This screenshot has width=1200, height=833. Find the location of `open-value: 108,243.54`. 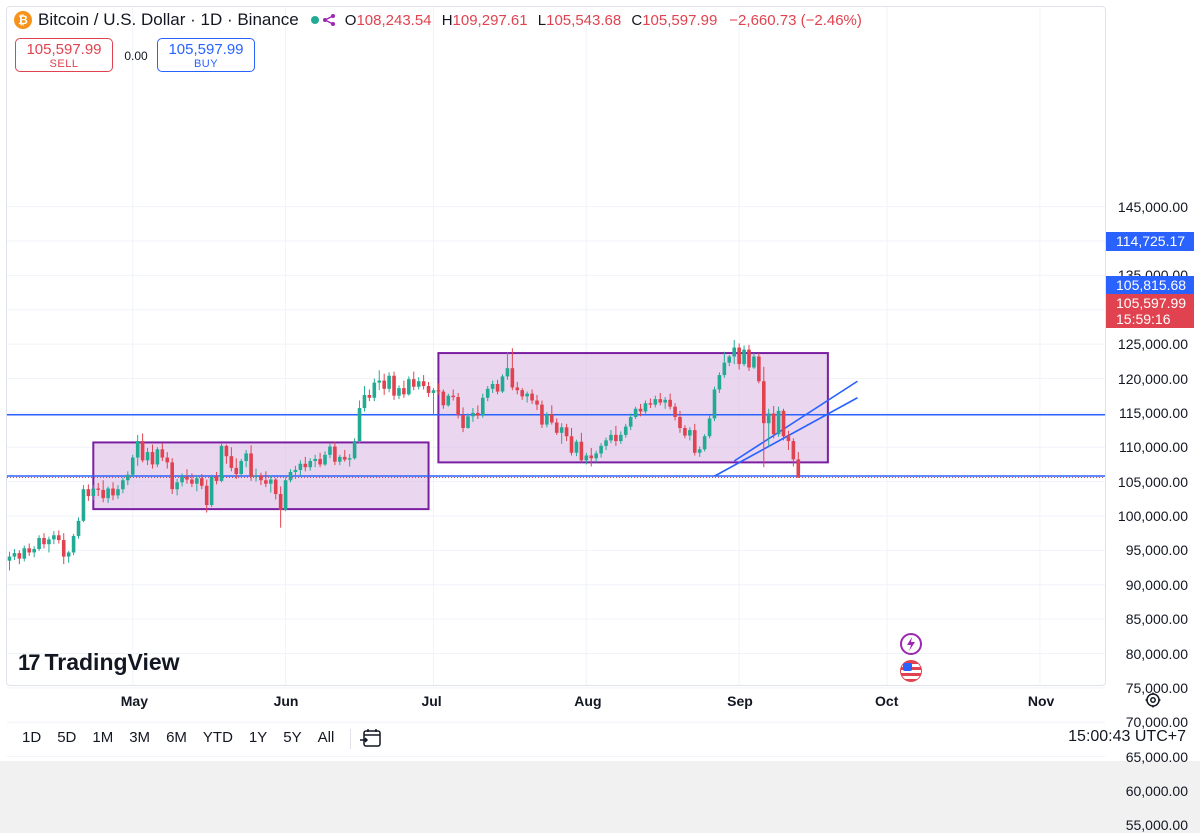

open-value: 108,243.54 is located at coordinates (394, 20).